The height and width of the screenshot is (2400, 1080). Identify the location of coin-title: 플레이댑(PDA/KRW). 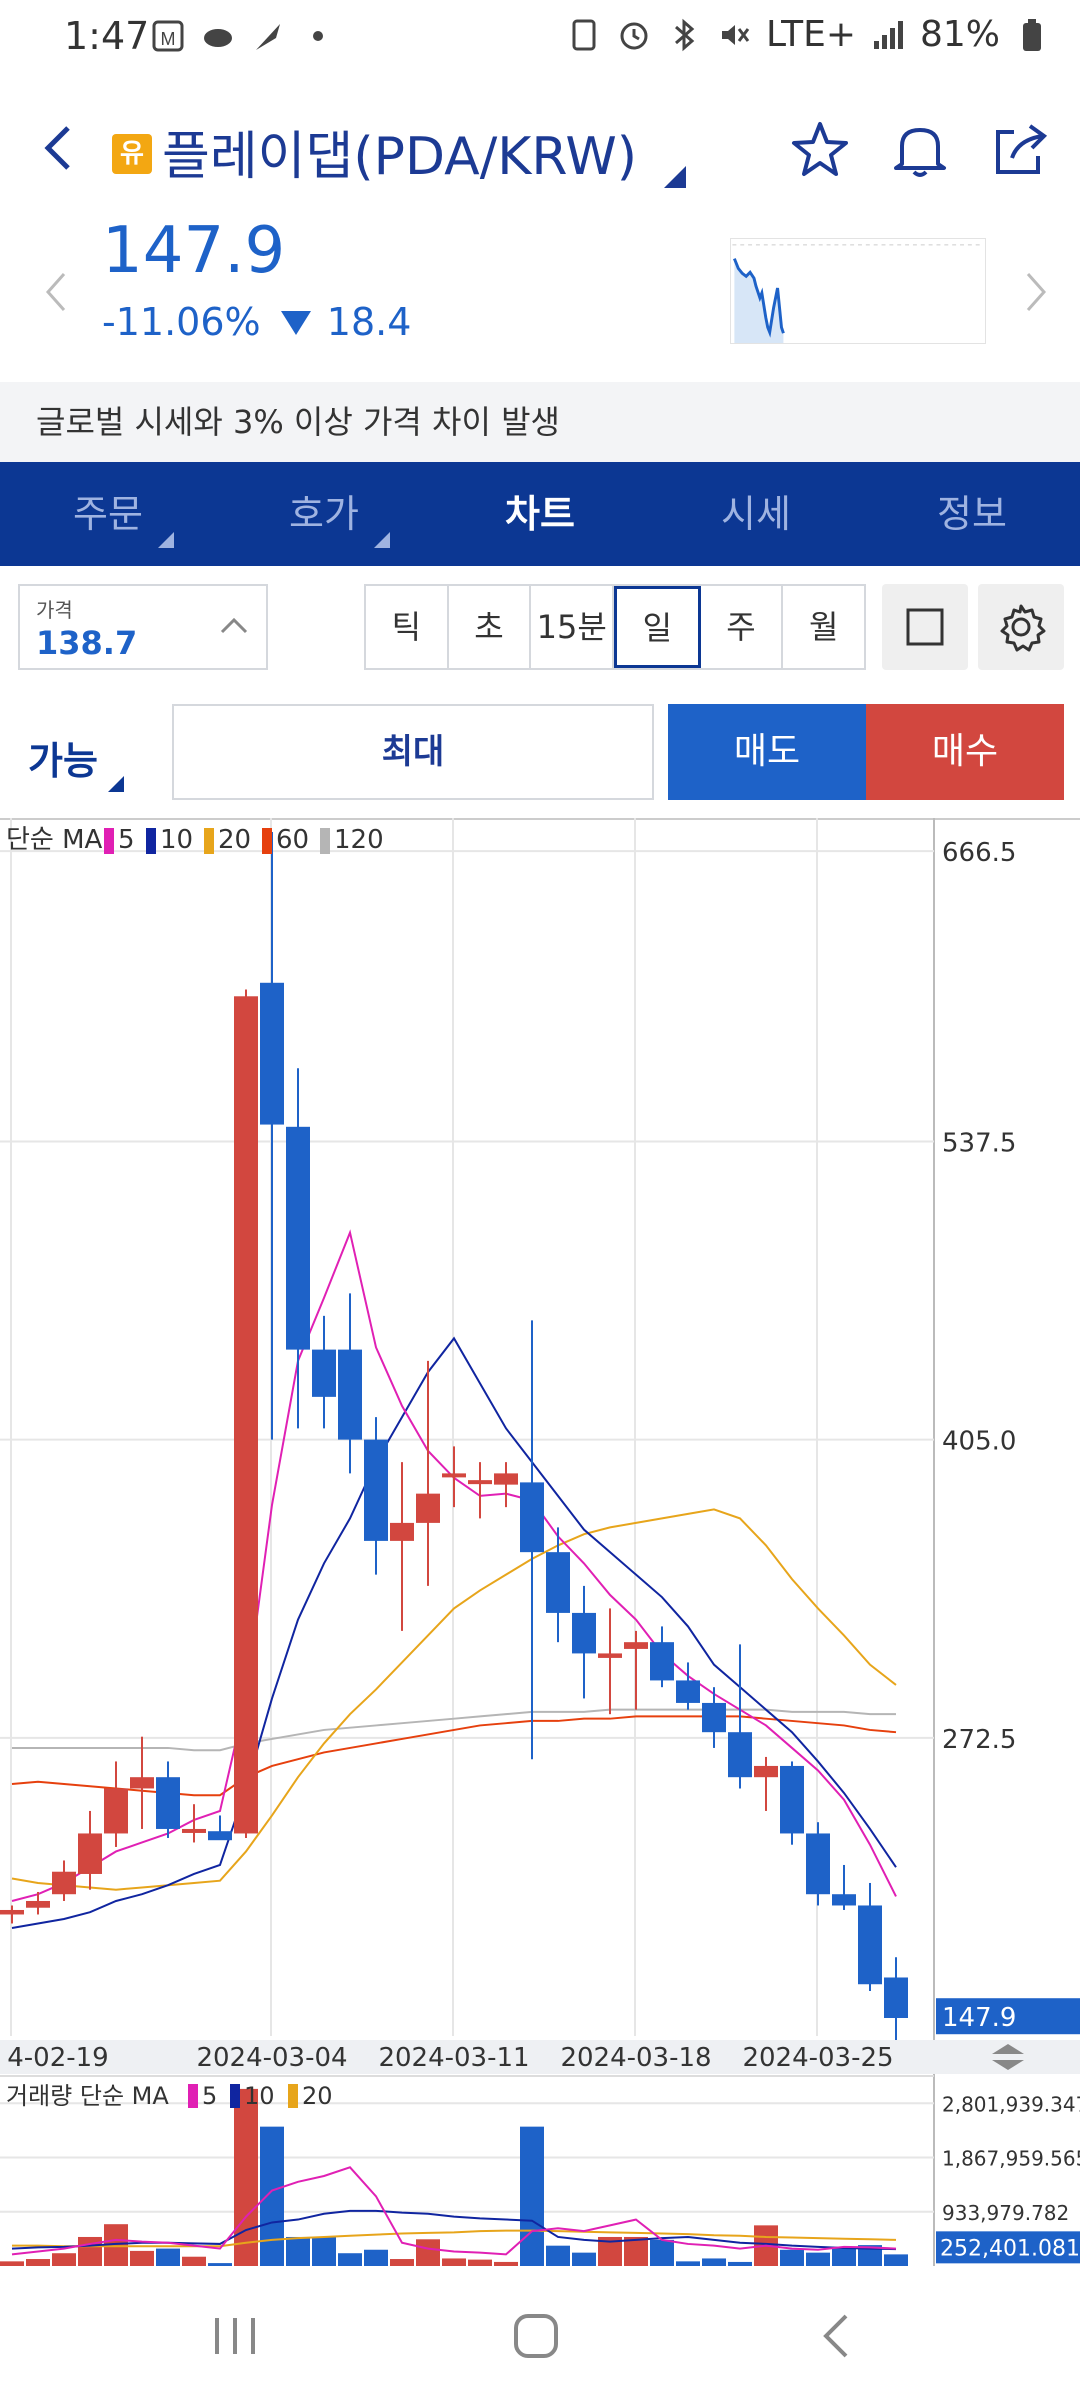
(400, 157).